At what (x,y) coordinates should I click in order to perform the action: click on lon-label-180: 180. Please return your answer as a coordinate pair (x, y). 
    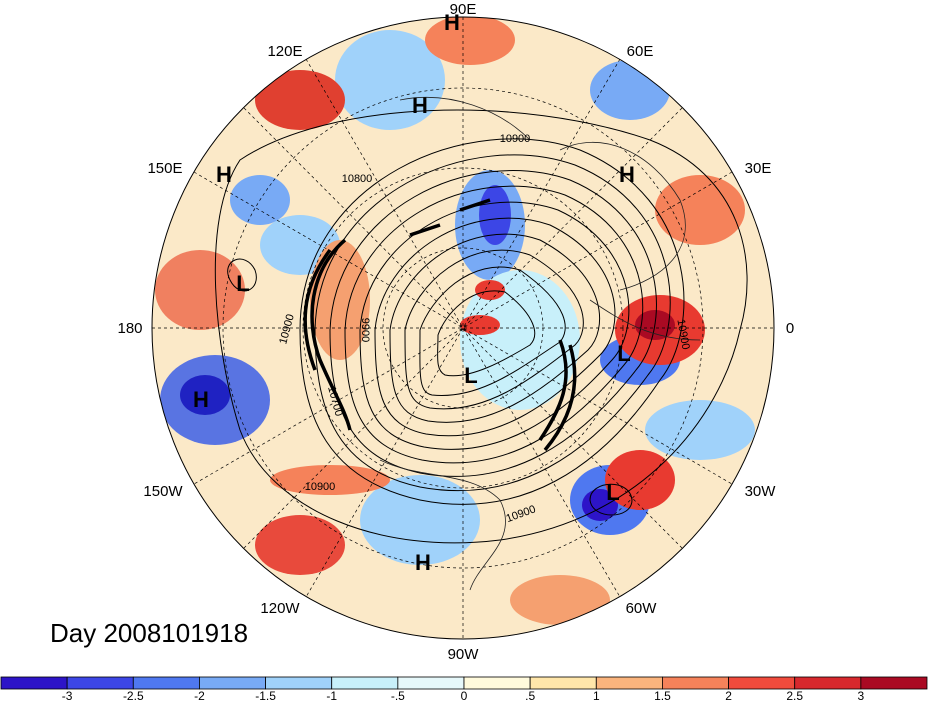
    Looking at the image, I should click on (129, 328).